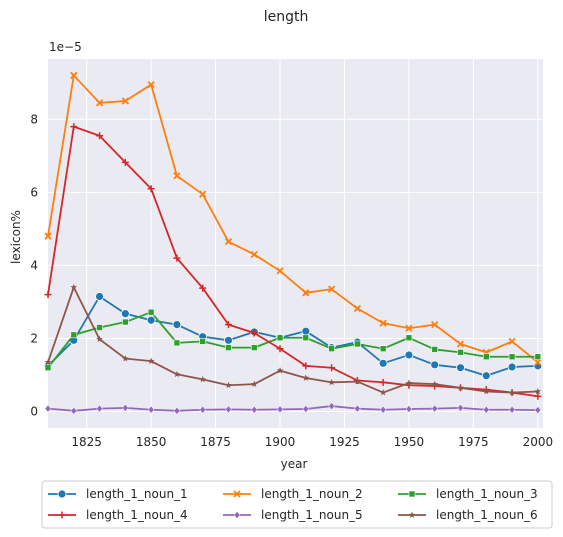  Describe the element at coordinates (151, 442) in the screenshot. I see `x-tick-label: 1850` at that location.